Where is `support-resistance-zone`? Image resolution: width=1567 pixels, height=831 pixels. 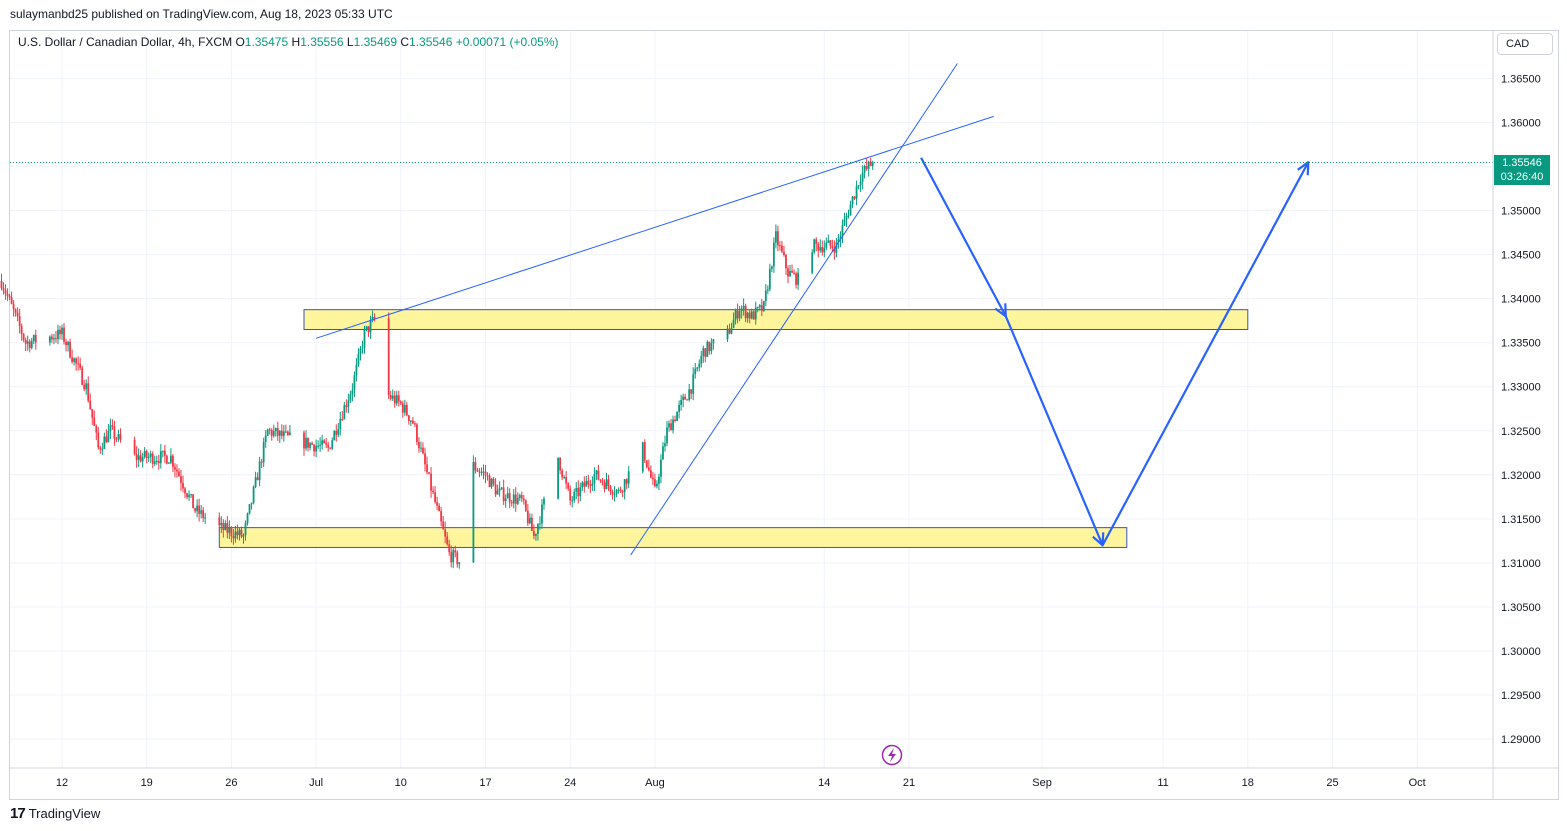
support-resistance-zone is located at coordinates (776, 319).